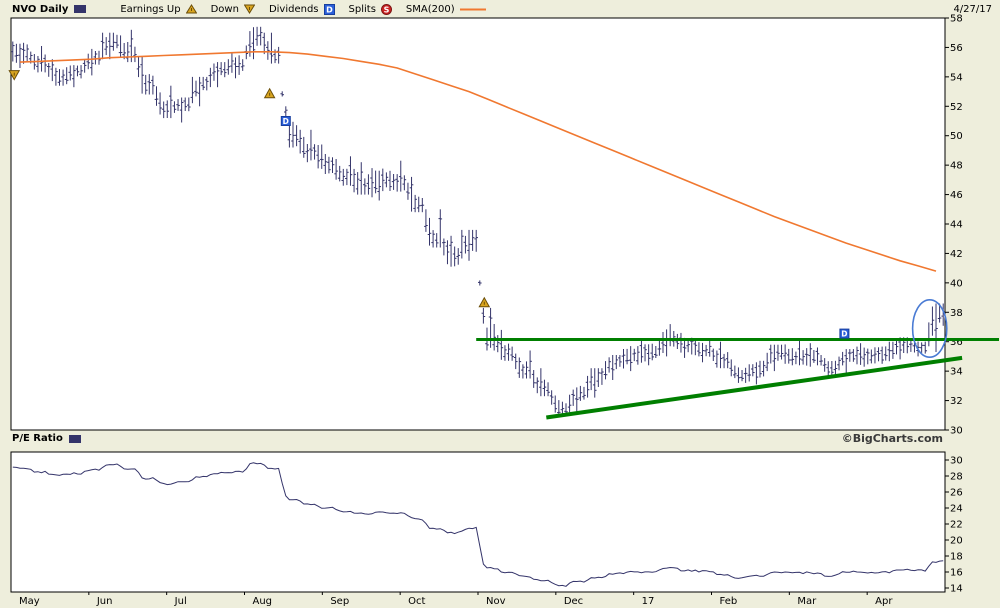  I want to click on splits-icon: S, so click(386, 9).